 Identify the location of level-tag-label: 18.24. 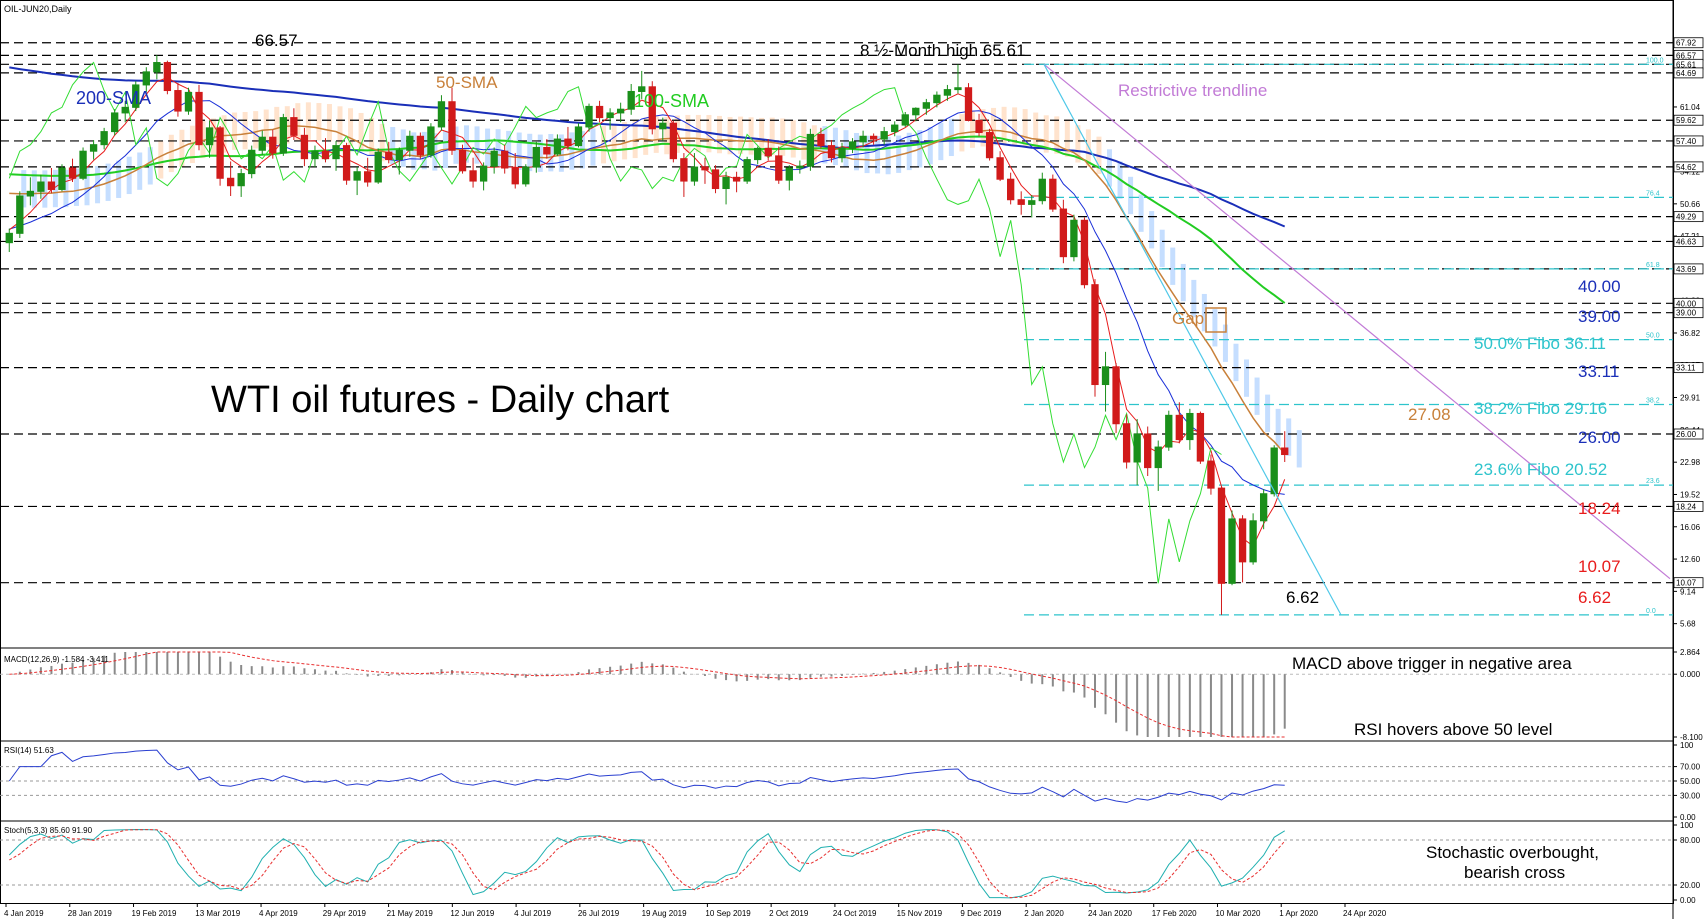
(1686, 506).